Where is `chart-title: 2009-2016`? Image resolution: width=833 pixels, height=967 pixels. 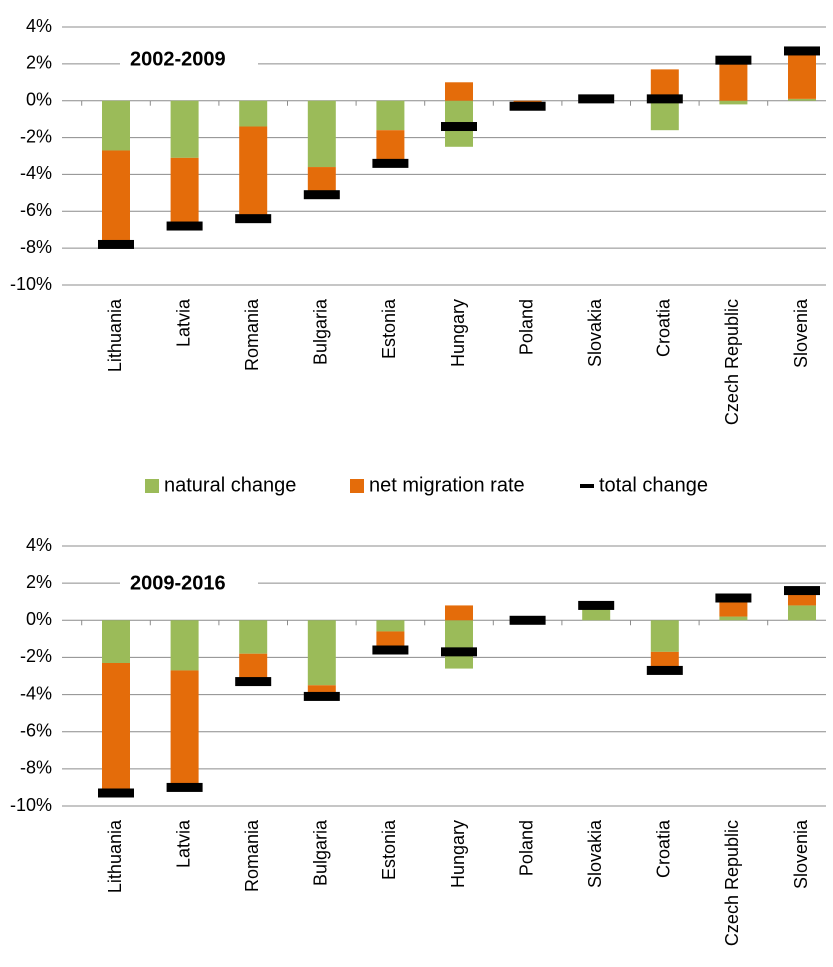
chart-title: 2009-2016 is located at coordinates (178, 583).